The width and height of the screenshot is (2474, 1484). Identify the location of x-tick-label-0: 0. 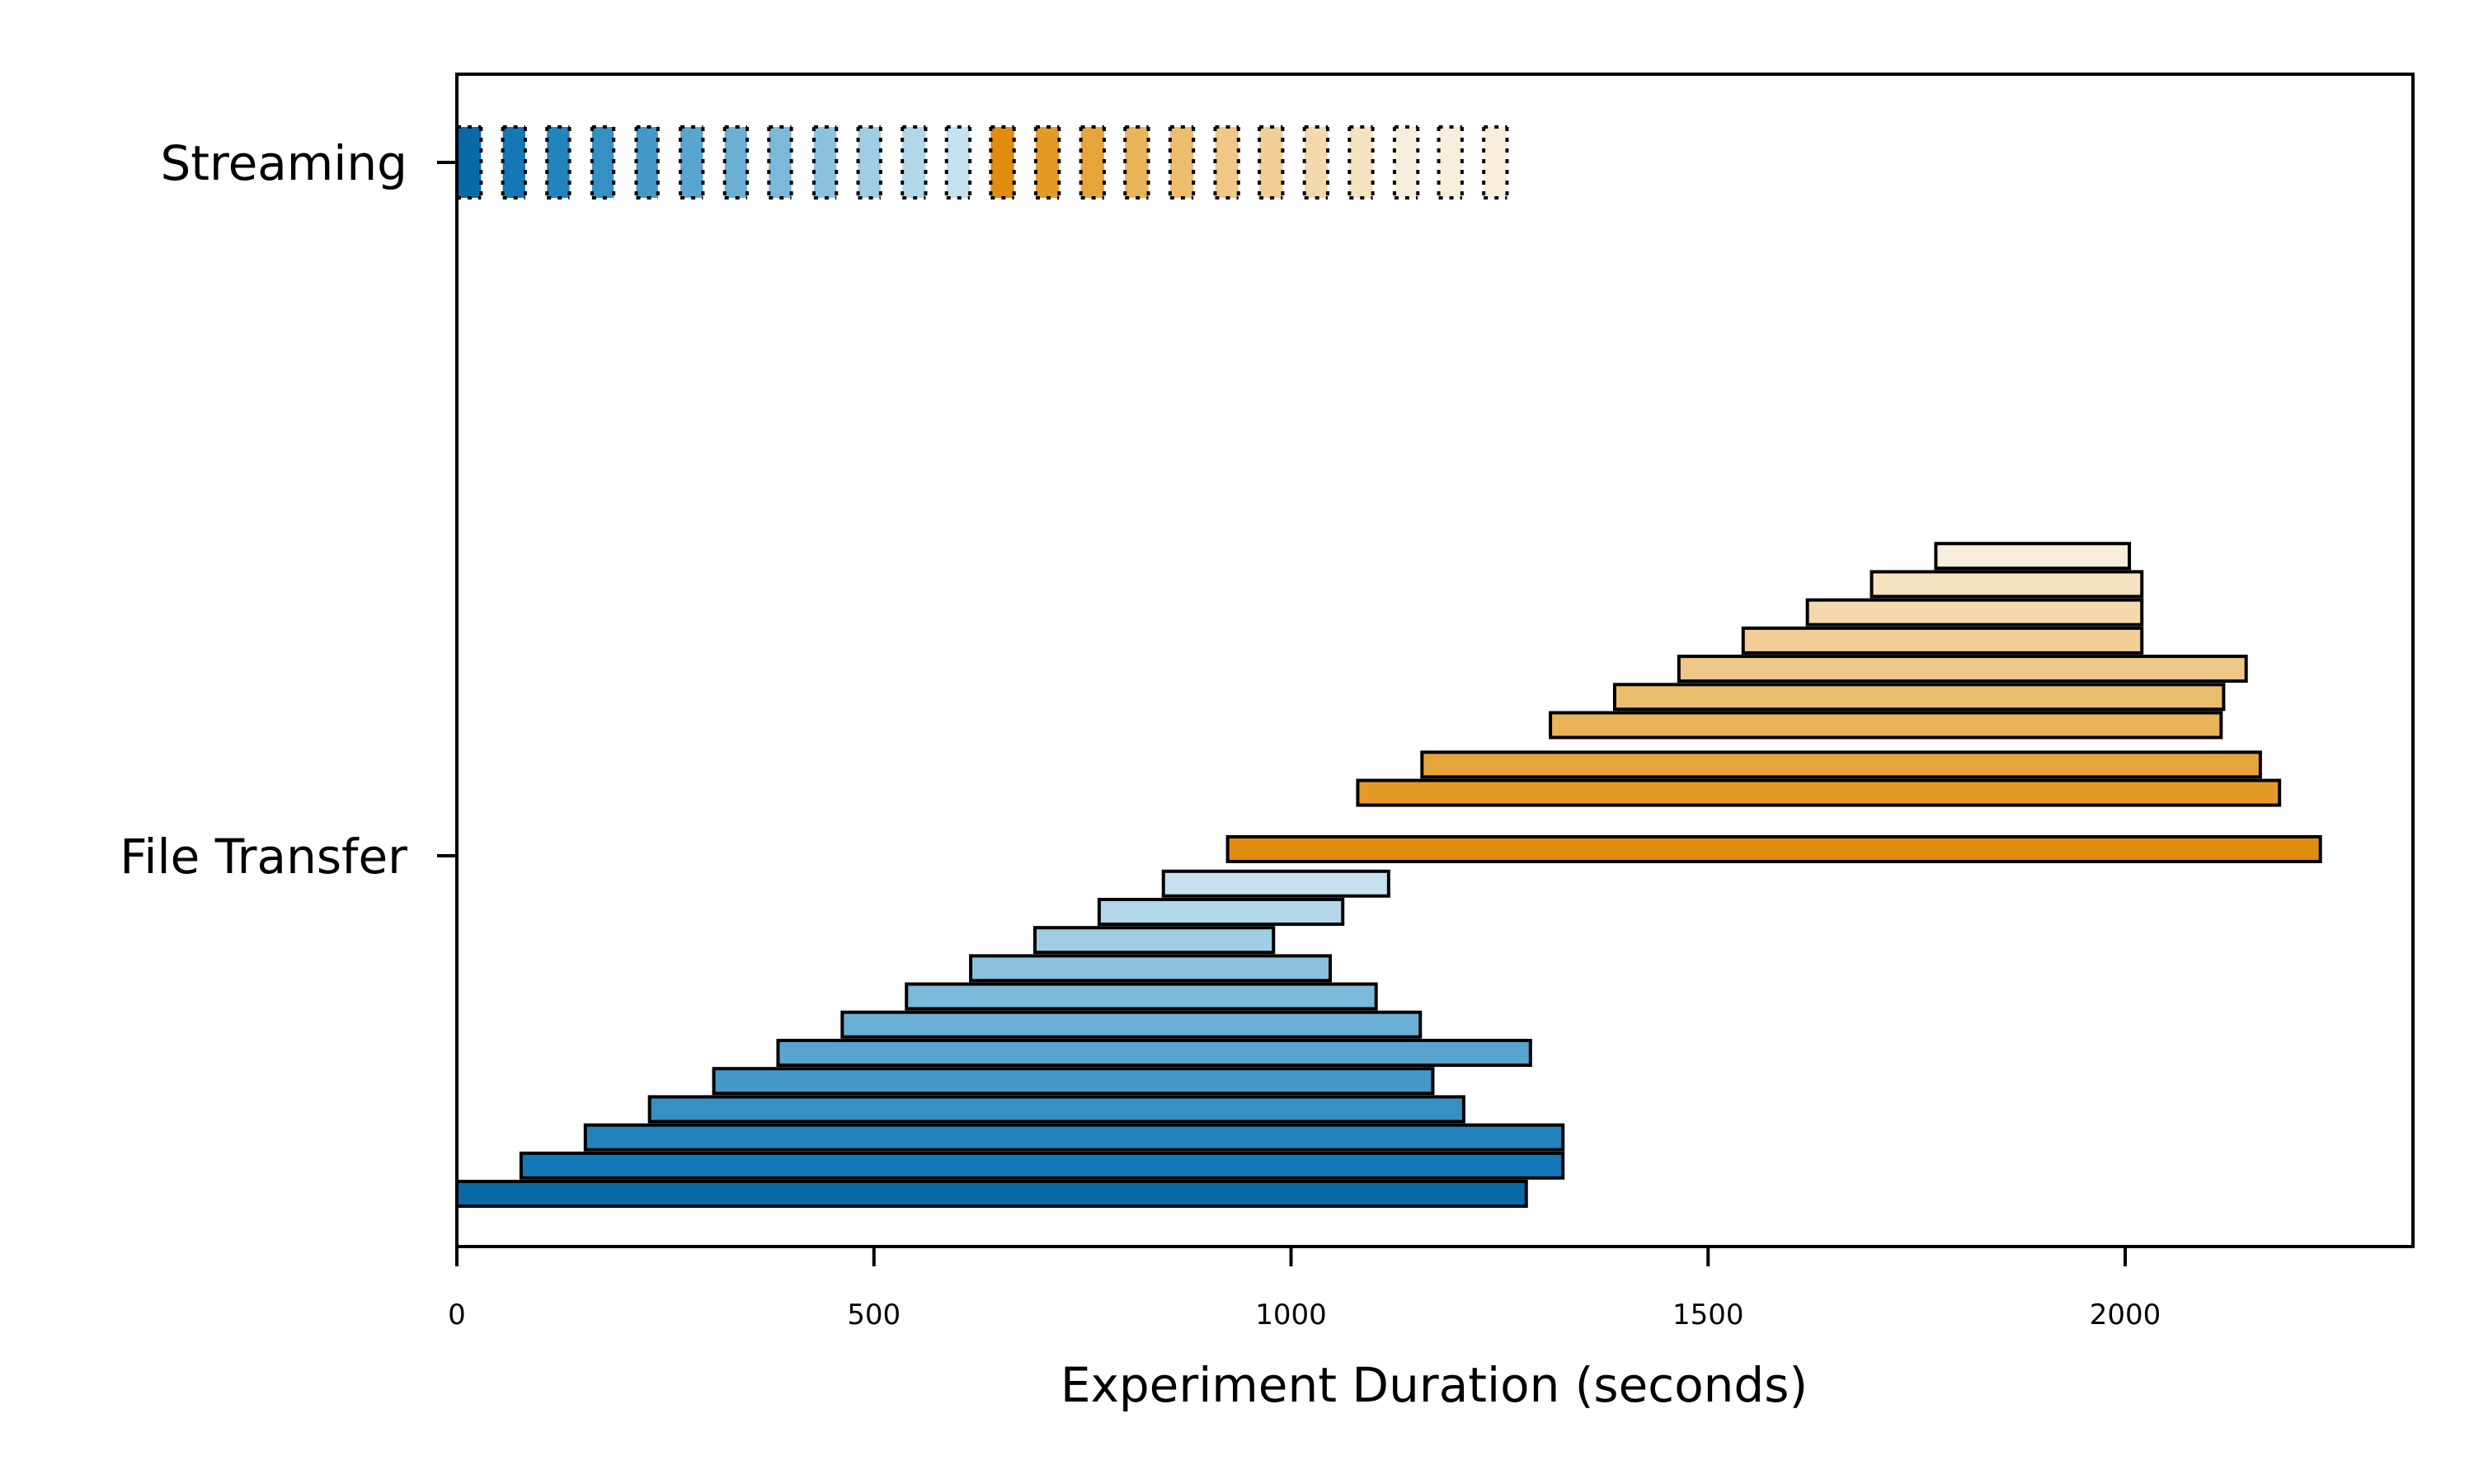
(457, 1314).